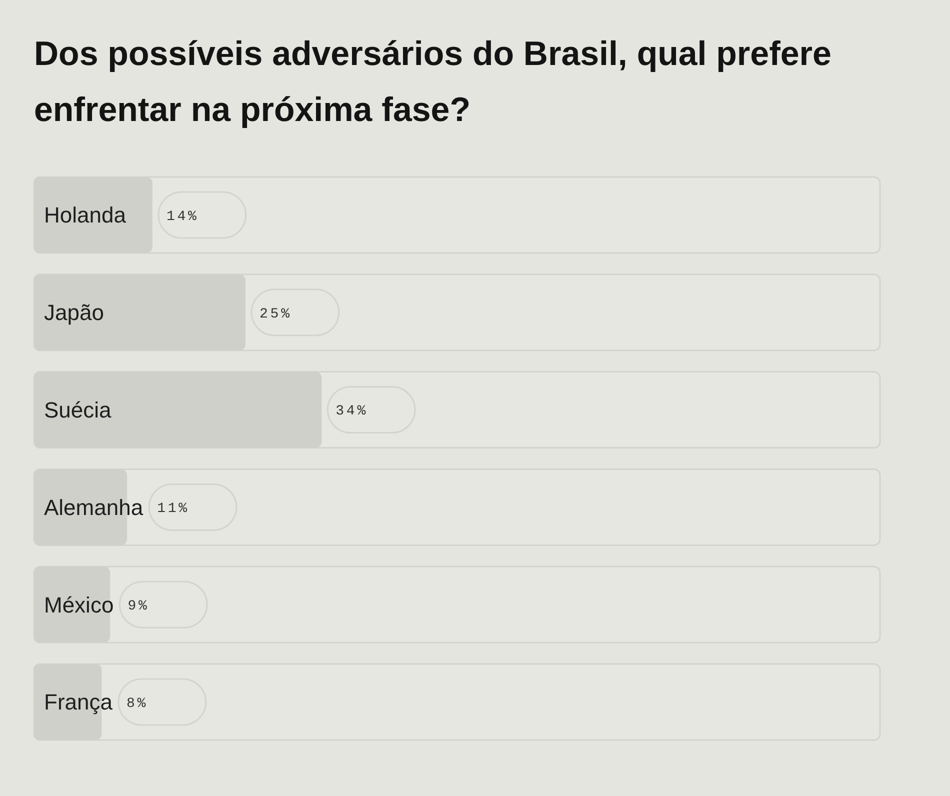  Describe the element at coordinates (182, 216) in the screenshot. I see `data-label: 14%` at that location.